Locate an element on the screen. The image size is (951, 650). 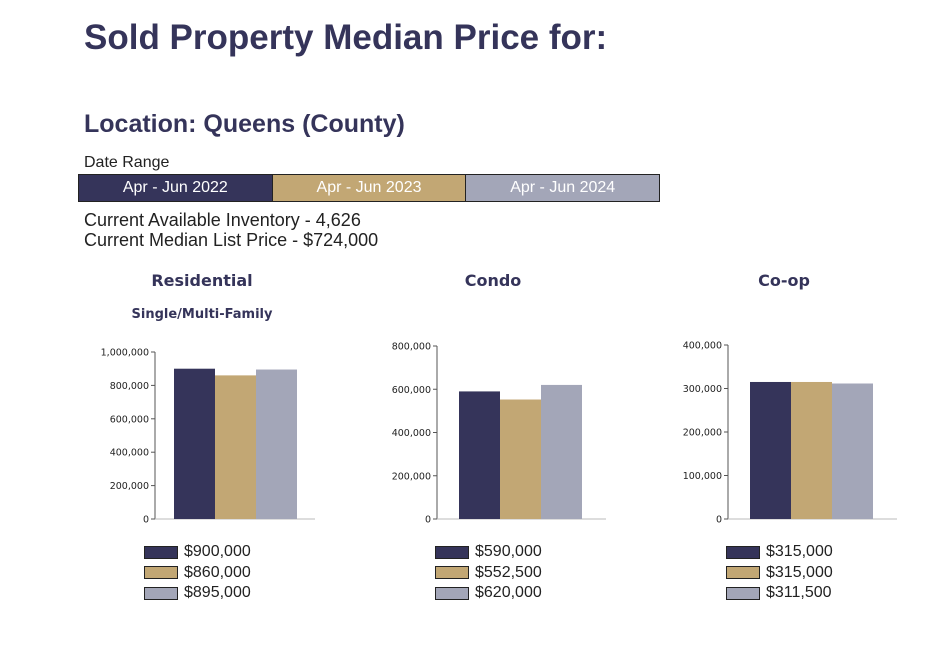
residential-legend: $900,000 $860,000 $895,000 is located at coordinates (197, 573).